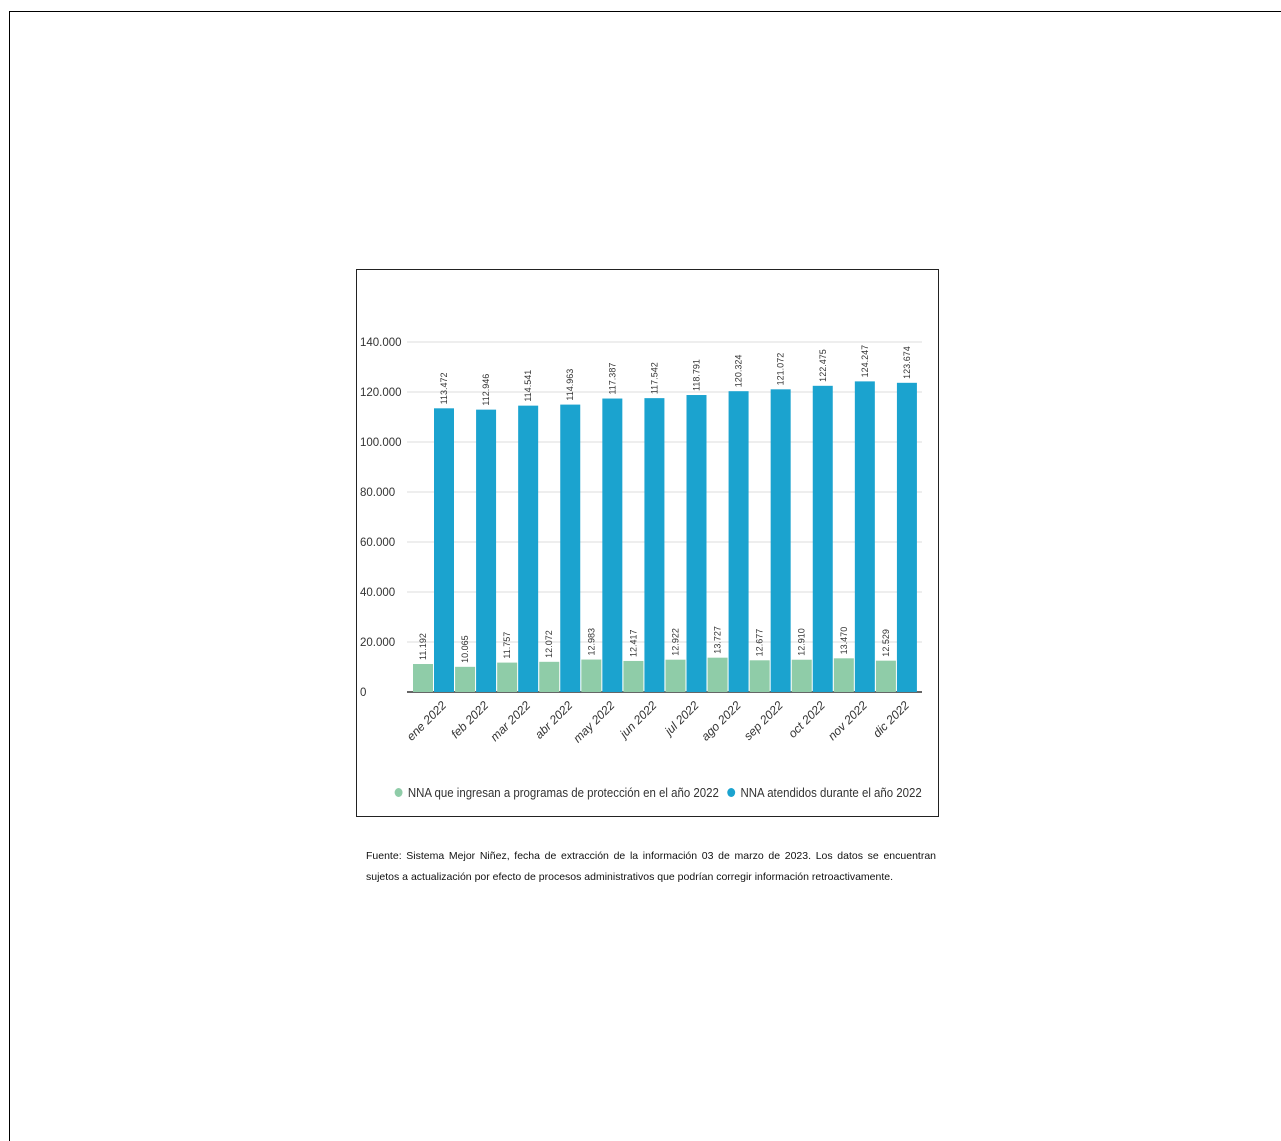 This screenshot has height=1141, width=1281. Describe the element at coordinates (638, 720) in the screenshot. I see `x-tick-label: jun 2022` at that location.